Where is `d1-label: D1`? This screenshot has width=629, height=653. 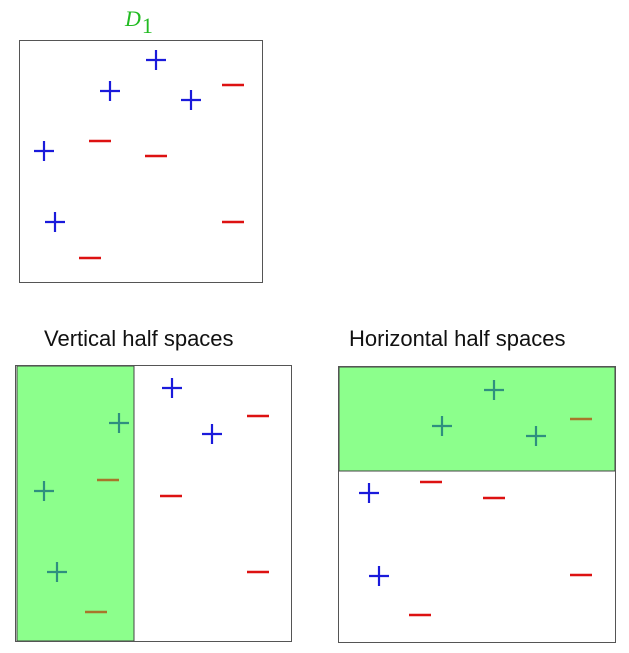 d1-label: D1 is located at coordinates (139, 22).